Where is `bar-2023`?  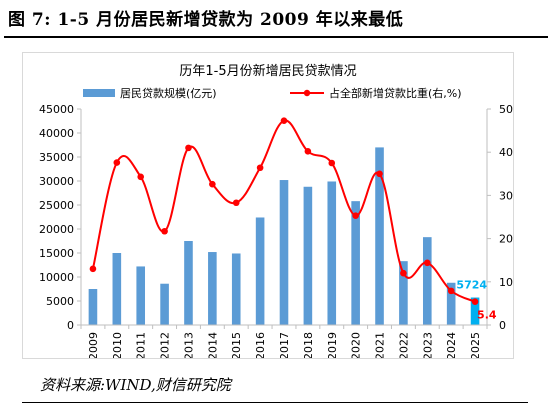 bar-2023 is located at coordinates (427, 281).